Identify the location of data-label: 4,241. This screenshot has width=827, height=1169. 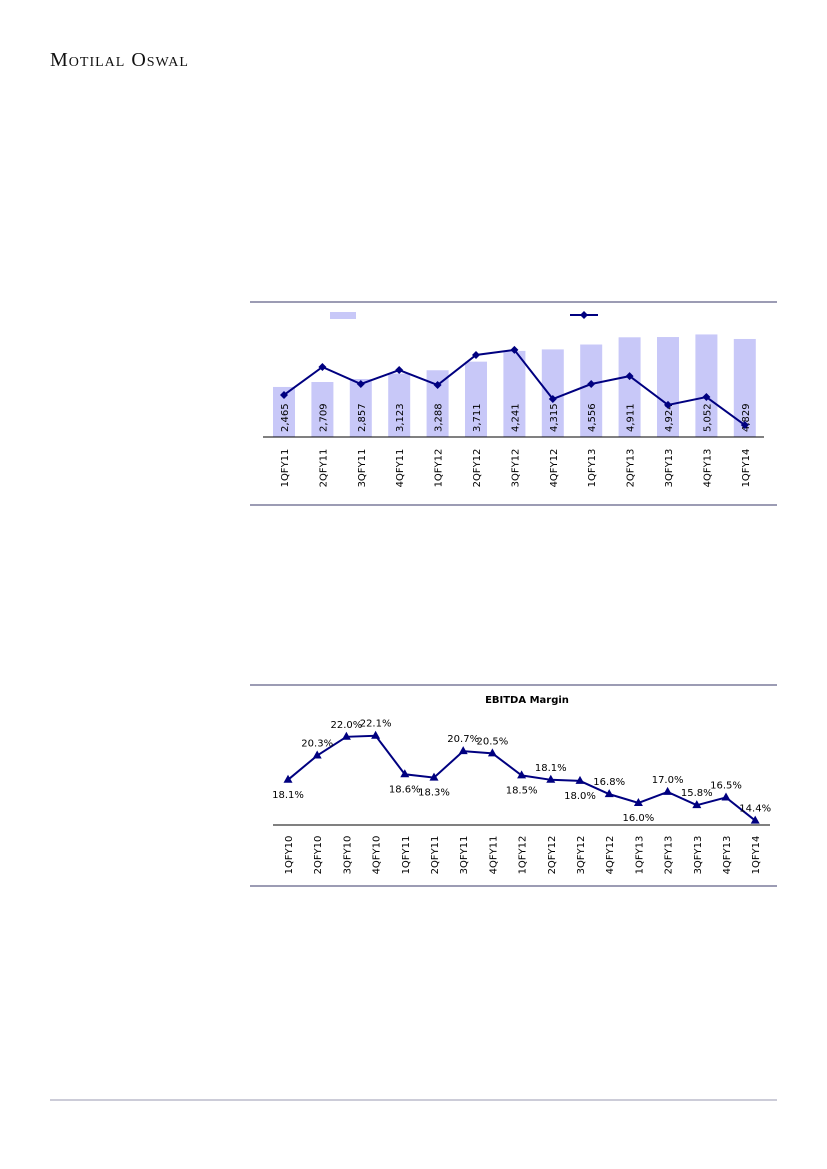
(515, 417).